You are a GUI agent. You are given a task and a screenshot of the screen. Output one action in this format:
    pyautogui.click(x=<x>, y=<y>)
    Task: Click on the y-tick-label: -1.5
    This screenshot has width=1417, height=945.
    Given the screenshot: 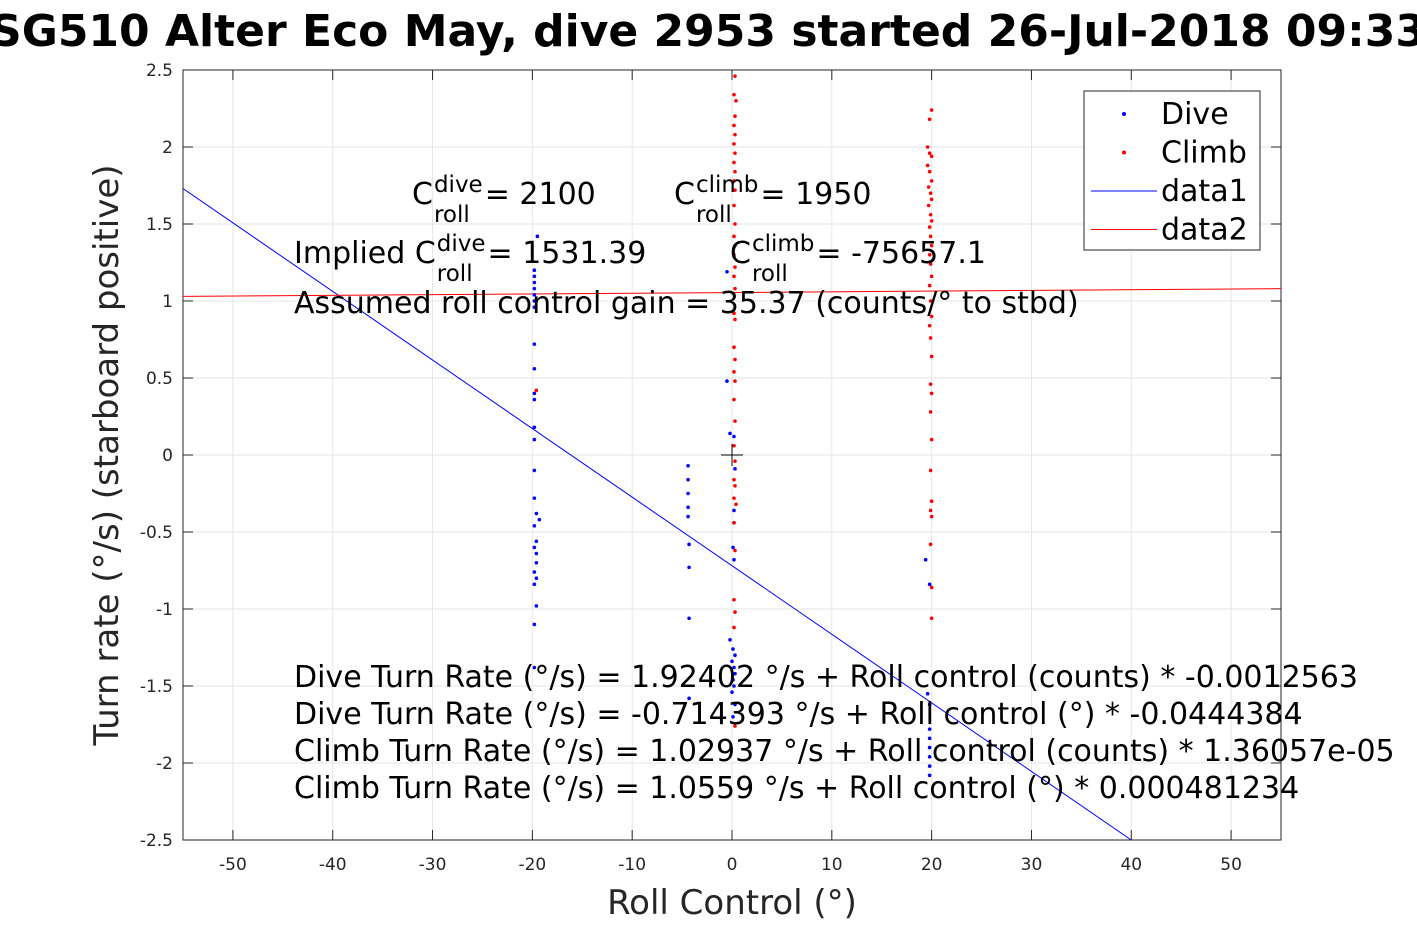 What is the action you would take?
    pyautogui.click(x=156, y=687)
    